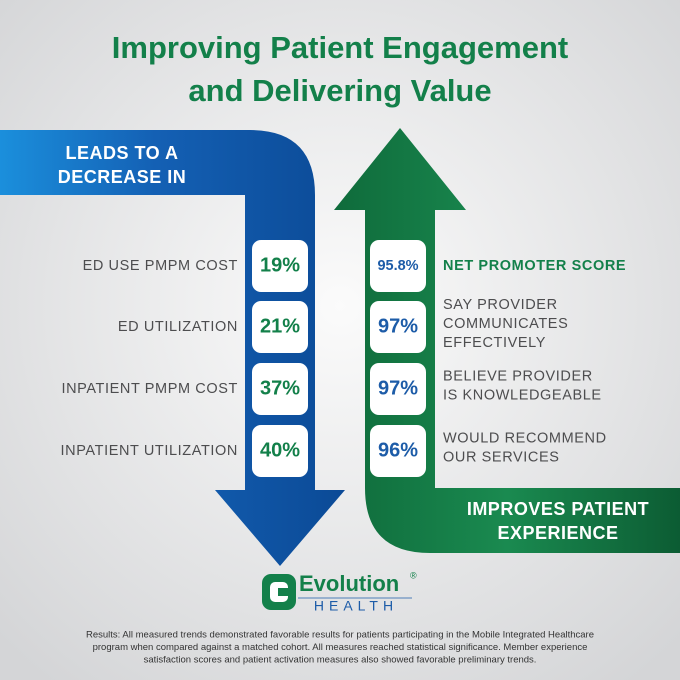 This screenshot has width=680, height=680. Describe the element at coordinates (279, 592) in the screenshot. I see `logo-icon` at that location.